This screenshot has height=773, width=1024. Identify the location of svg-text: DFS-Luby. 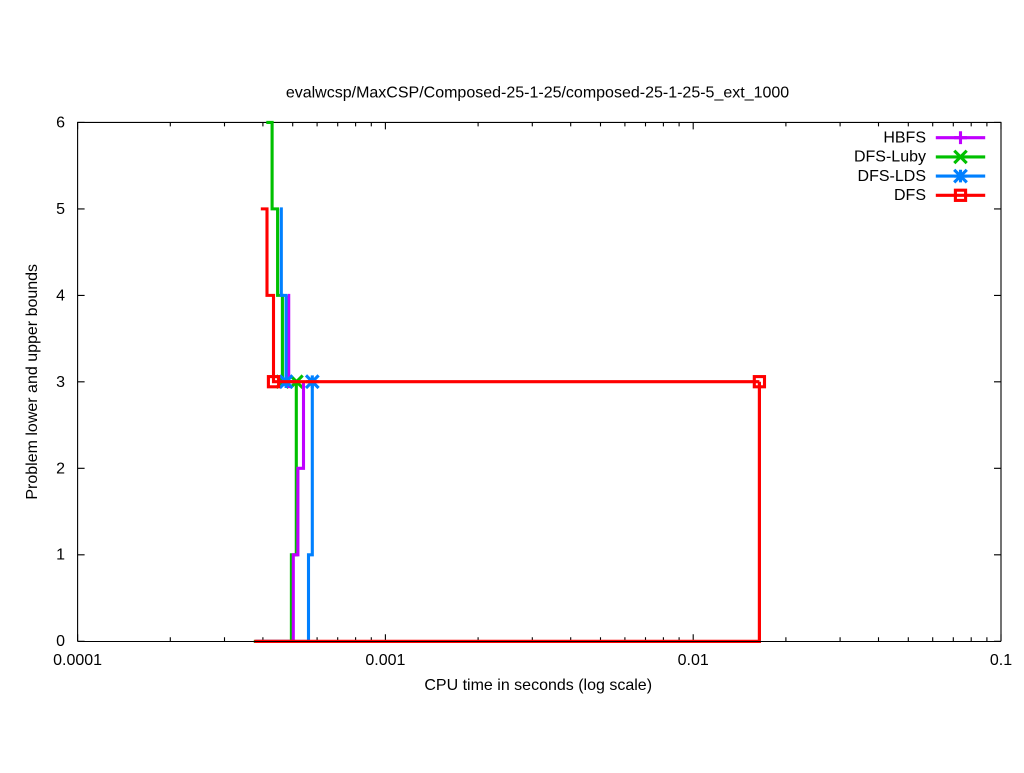
(890, 157).